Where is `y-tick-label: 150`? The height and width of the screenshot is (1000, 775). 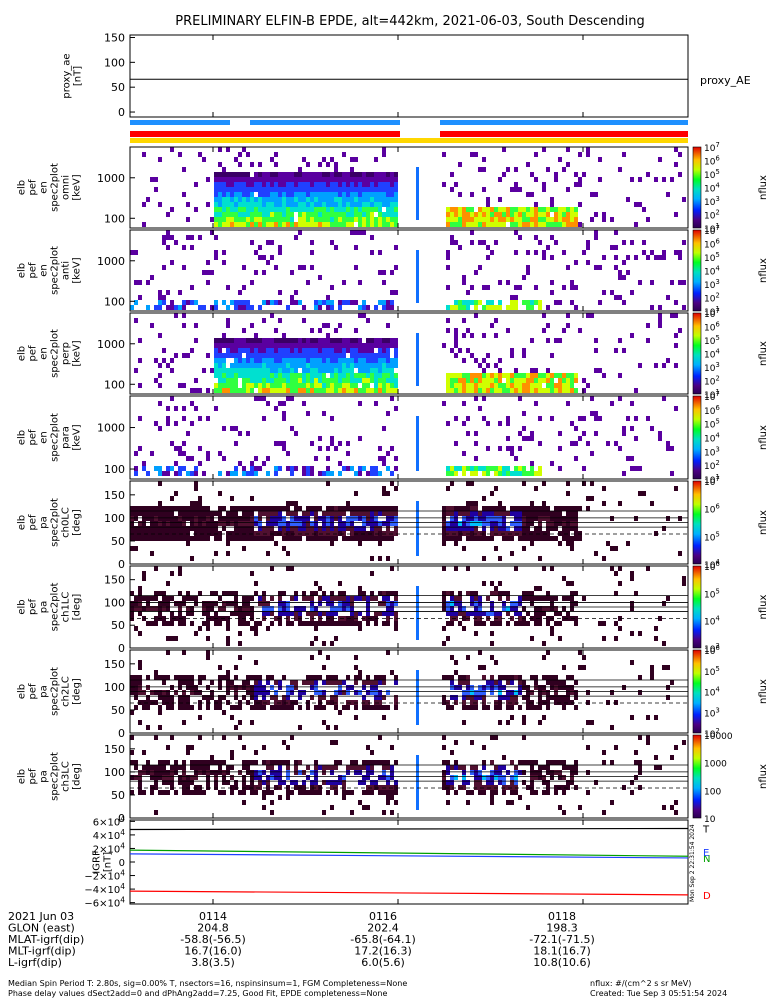 y-tick-label: 150 is located at coordinates (114, 749).